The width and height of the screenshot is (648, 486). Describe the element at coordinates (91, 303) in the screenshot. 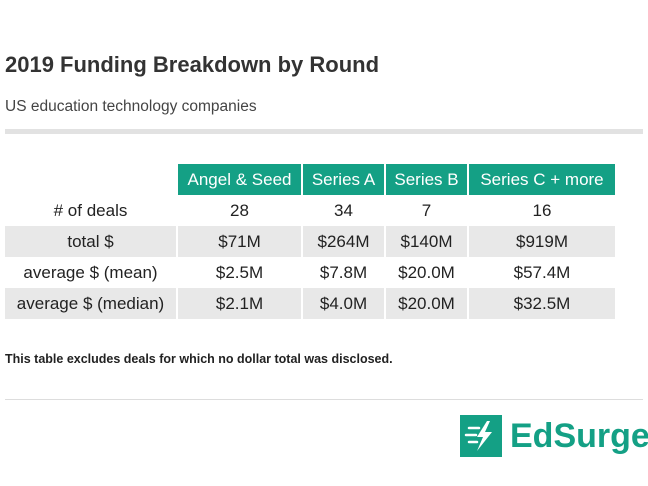

I see `row-label-median: average $ (median)` at that location.